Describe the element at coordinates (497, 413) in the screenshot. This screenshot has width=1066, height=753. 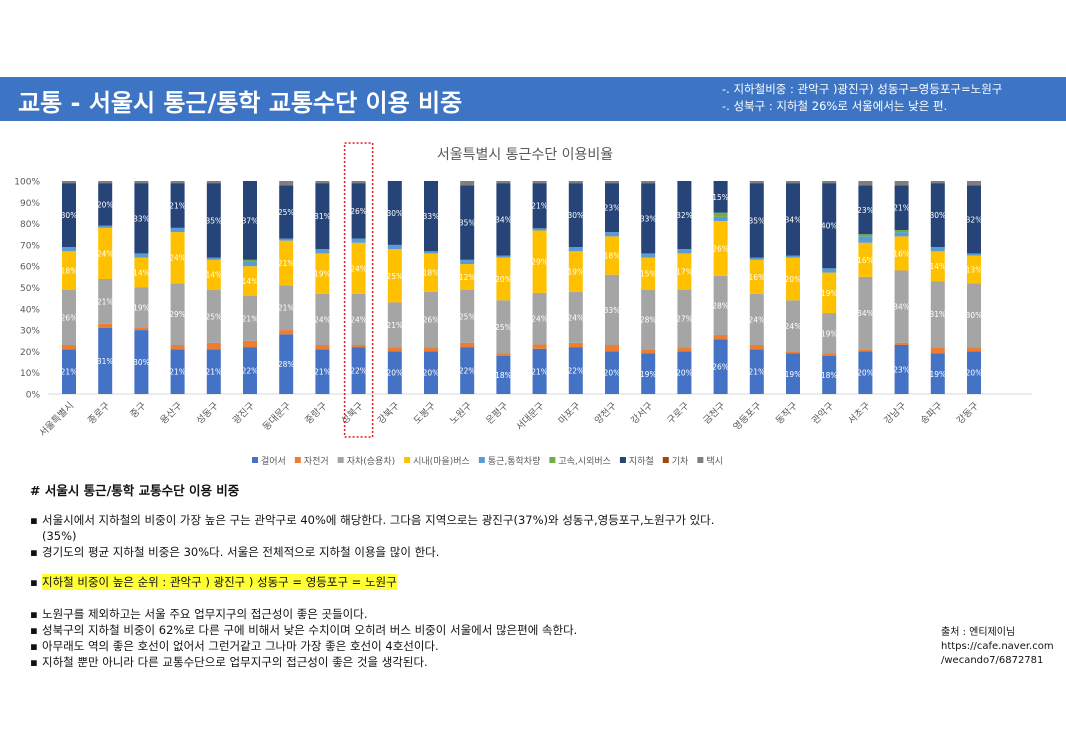
I see `x-tick-label: 은평구` at that location.